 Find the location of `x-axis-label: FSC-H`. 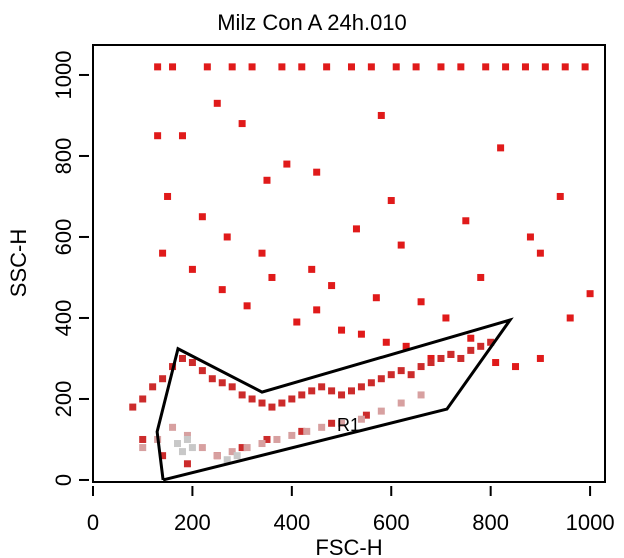

x-axis-label: FSC-H is located at coordinates (348, 546).